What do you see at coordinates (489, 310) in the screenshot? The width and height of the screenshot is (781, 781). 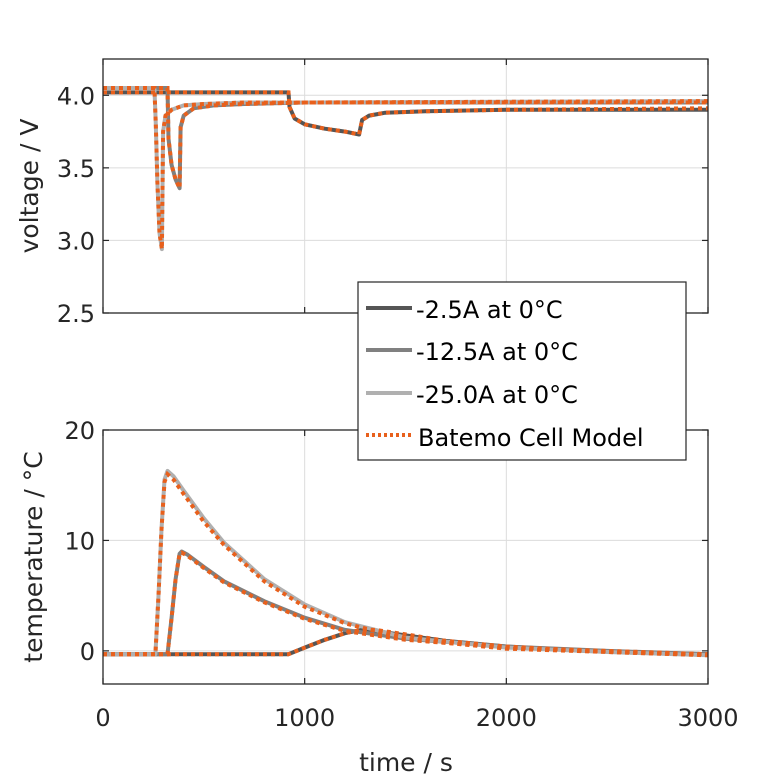 I see `legend-label-2-5a: -2.5A at 0°C` at bounding box center [489, 310].